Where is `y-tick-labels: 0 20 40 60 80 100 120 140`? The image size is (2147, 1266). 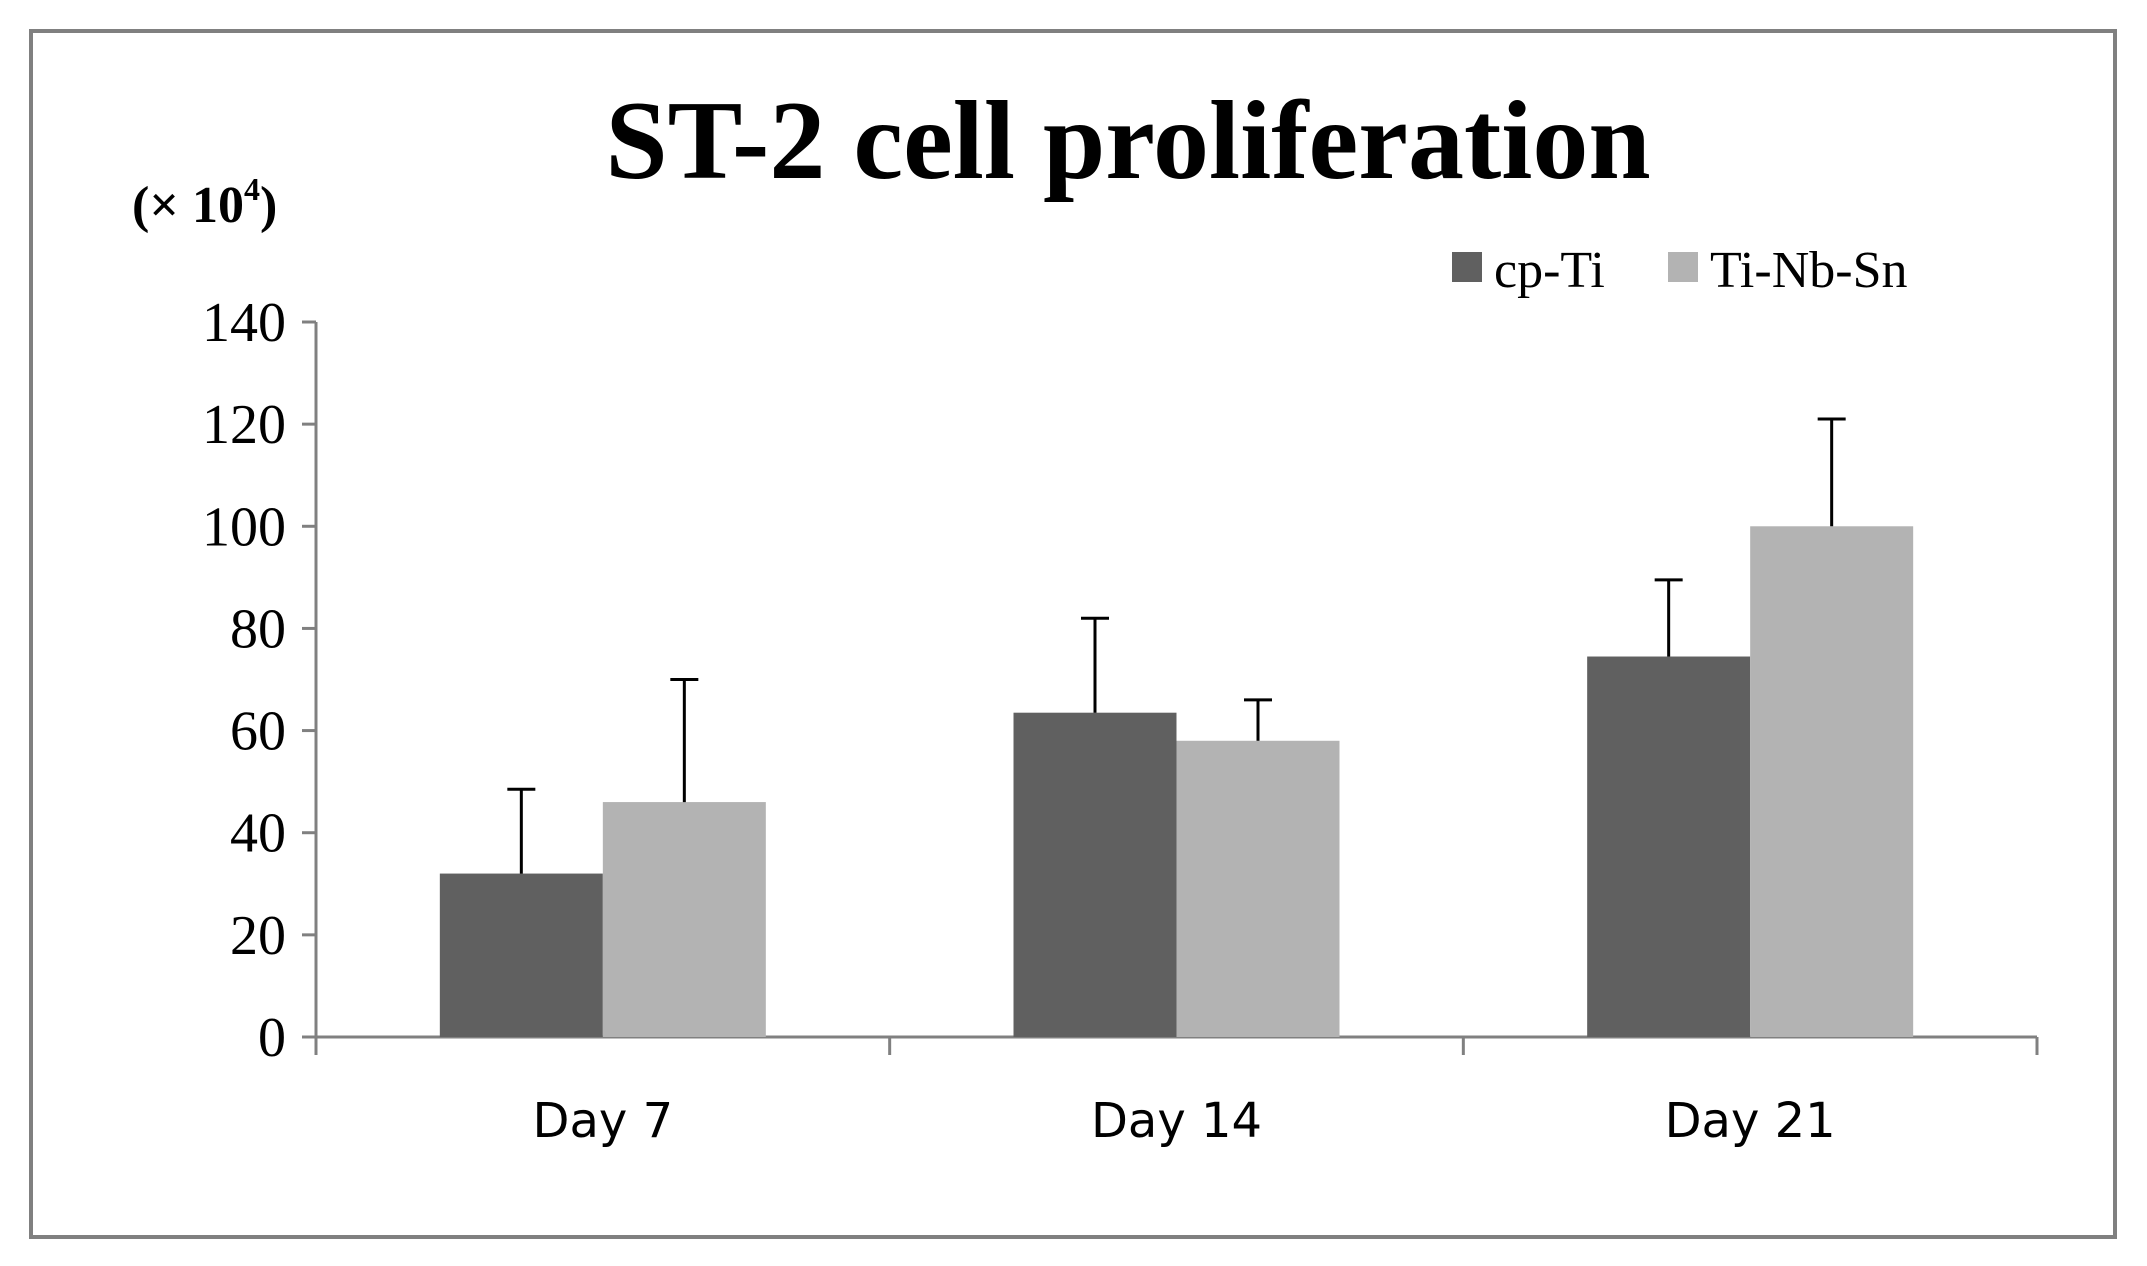
y-tick-labels: 0 20 40 60 80 100 120 140 is located at coordinates (244, 680).